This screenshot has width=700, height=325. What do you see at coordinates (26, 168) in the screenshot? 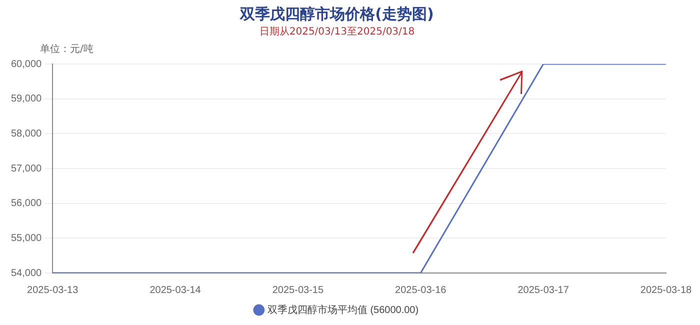
I see `y-tick-label: 57,000` at bounding box center [26, 168].